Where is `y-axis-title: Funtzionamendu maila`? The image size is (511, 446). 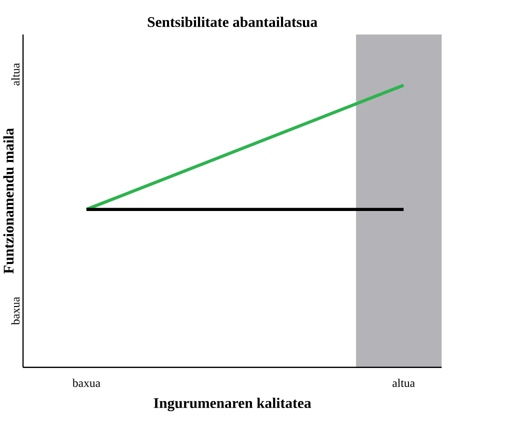 y-axis-title: Funtzionamendu maila is located at coordinates (8, 201).